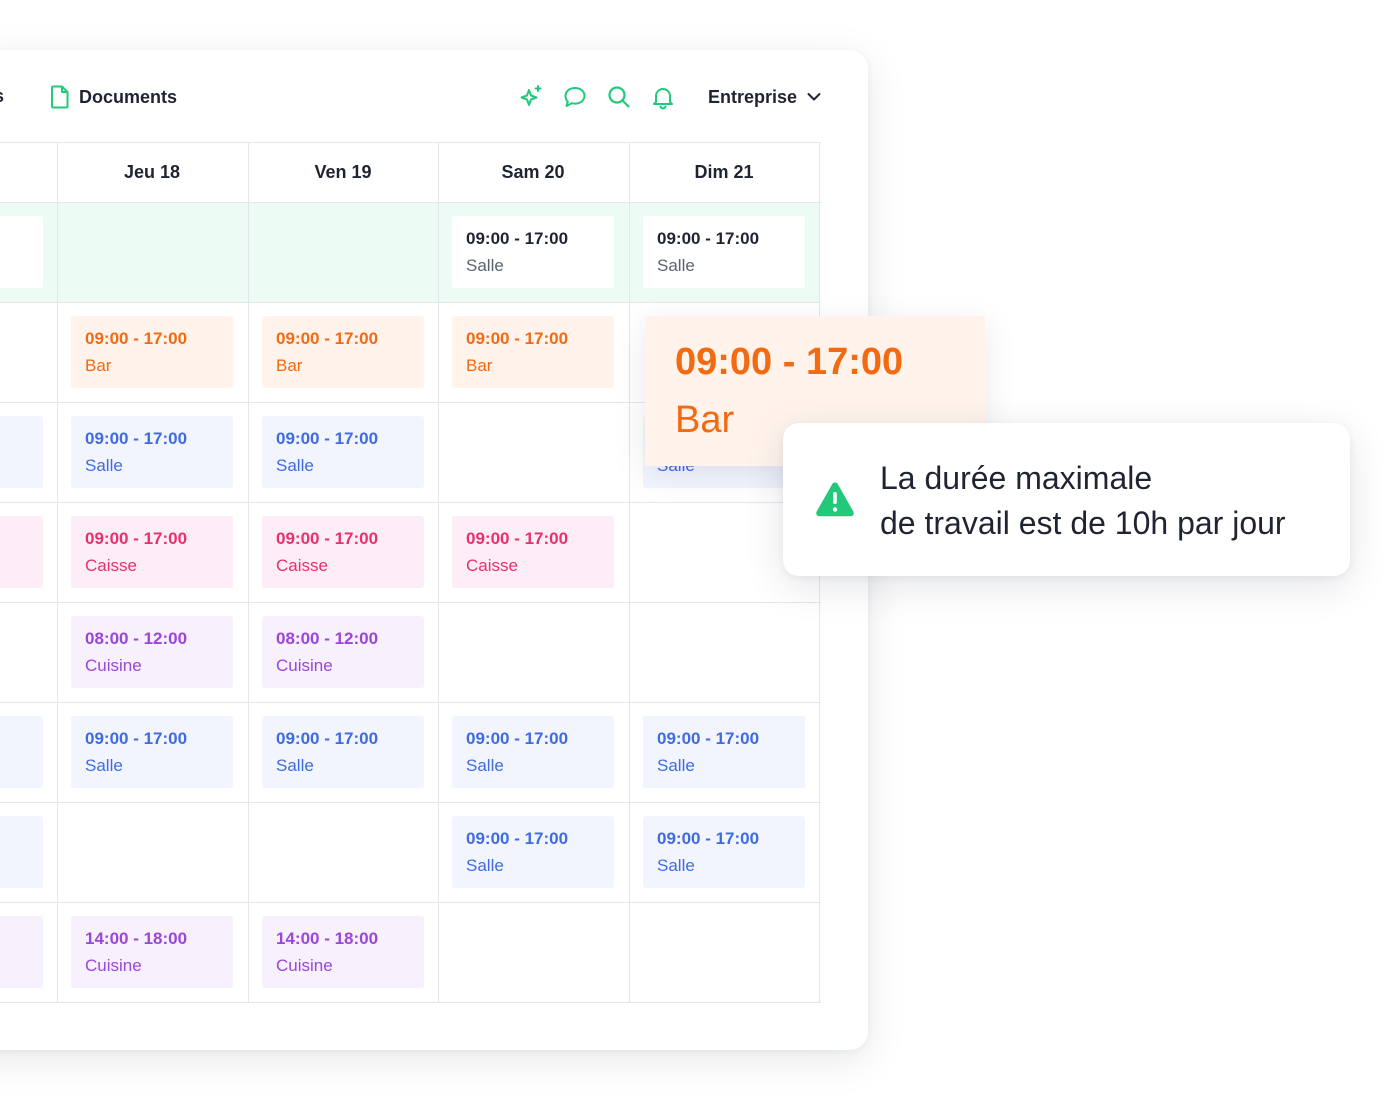  I want to click on day-header, so click(28, 172).